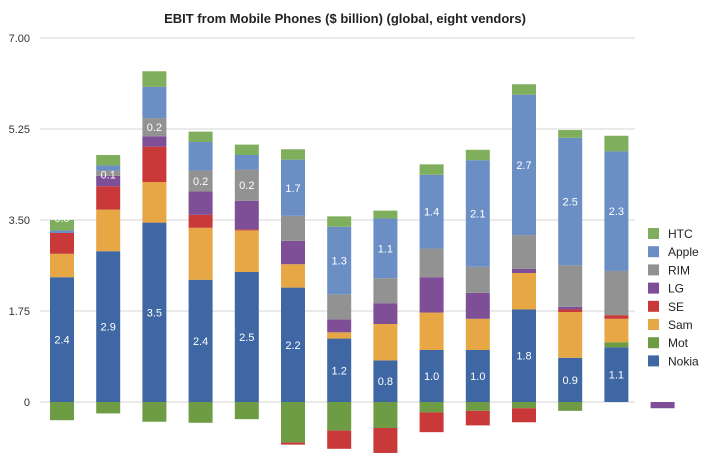 The image size is (715, 464). I want to click on data-label: 0.9, so click(570, 381).